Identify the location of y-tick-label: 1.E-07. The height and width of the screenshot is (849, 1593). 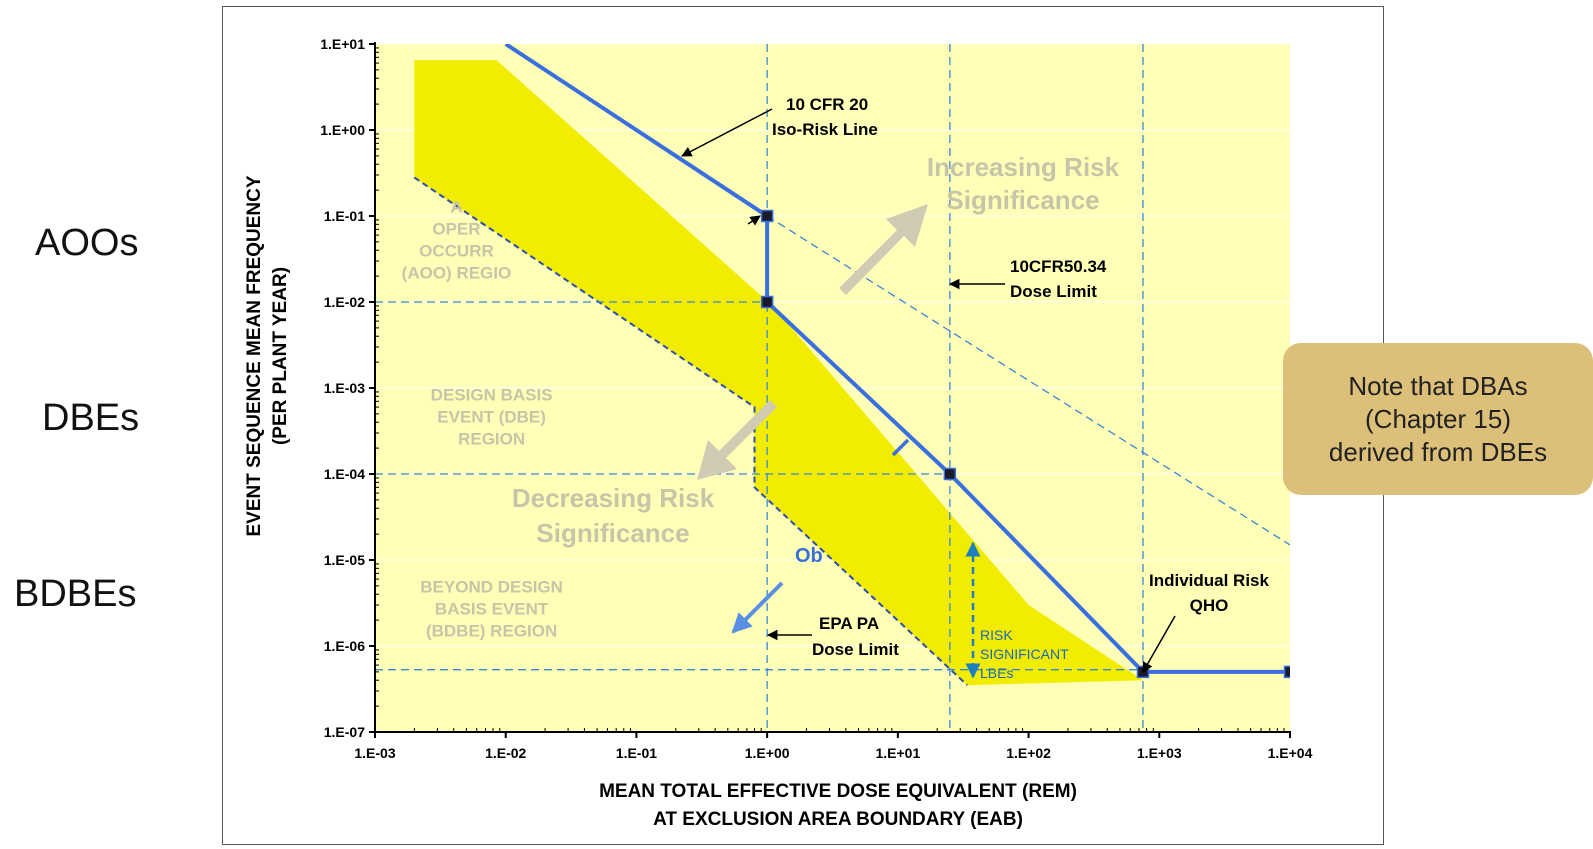
(344, 732).